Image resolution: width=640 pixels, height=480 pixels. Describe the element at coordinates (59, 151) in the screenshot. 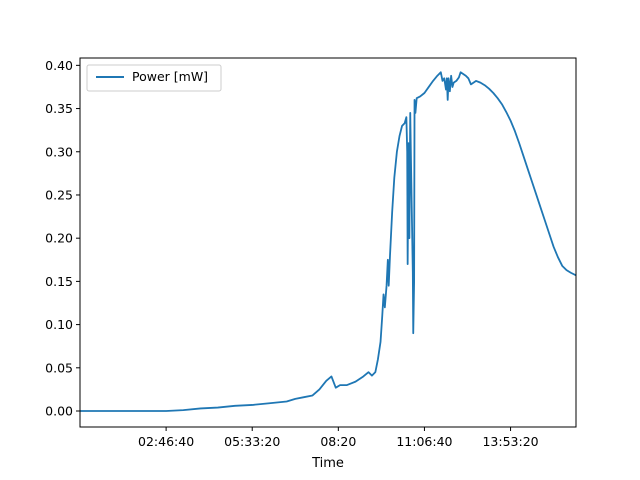

I see `y-tick-label: 0.30` at that location.